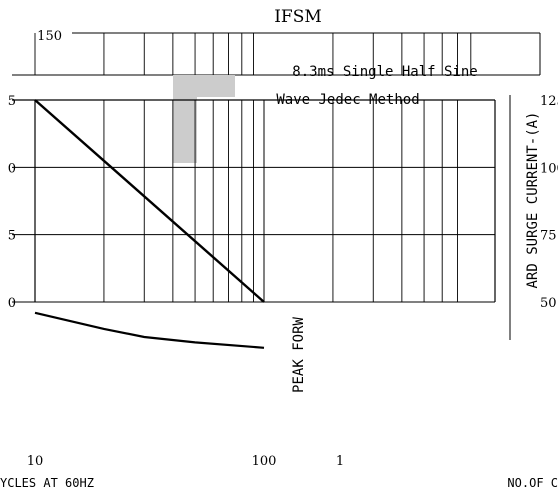 Image resolution: width=558 pixels, height=494 pixels. Describe the element at coordinates (548, 303) in the screenshot. I see `right-tick-label: 50` at that location.